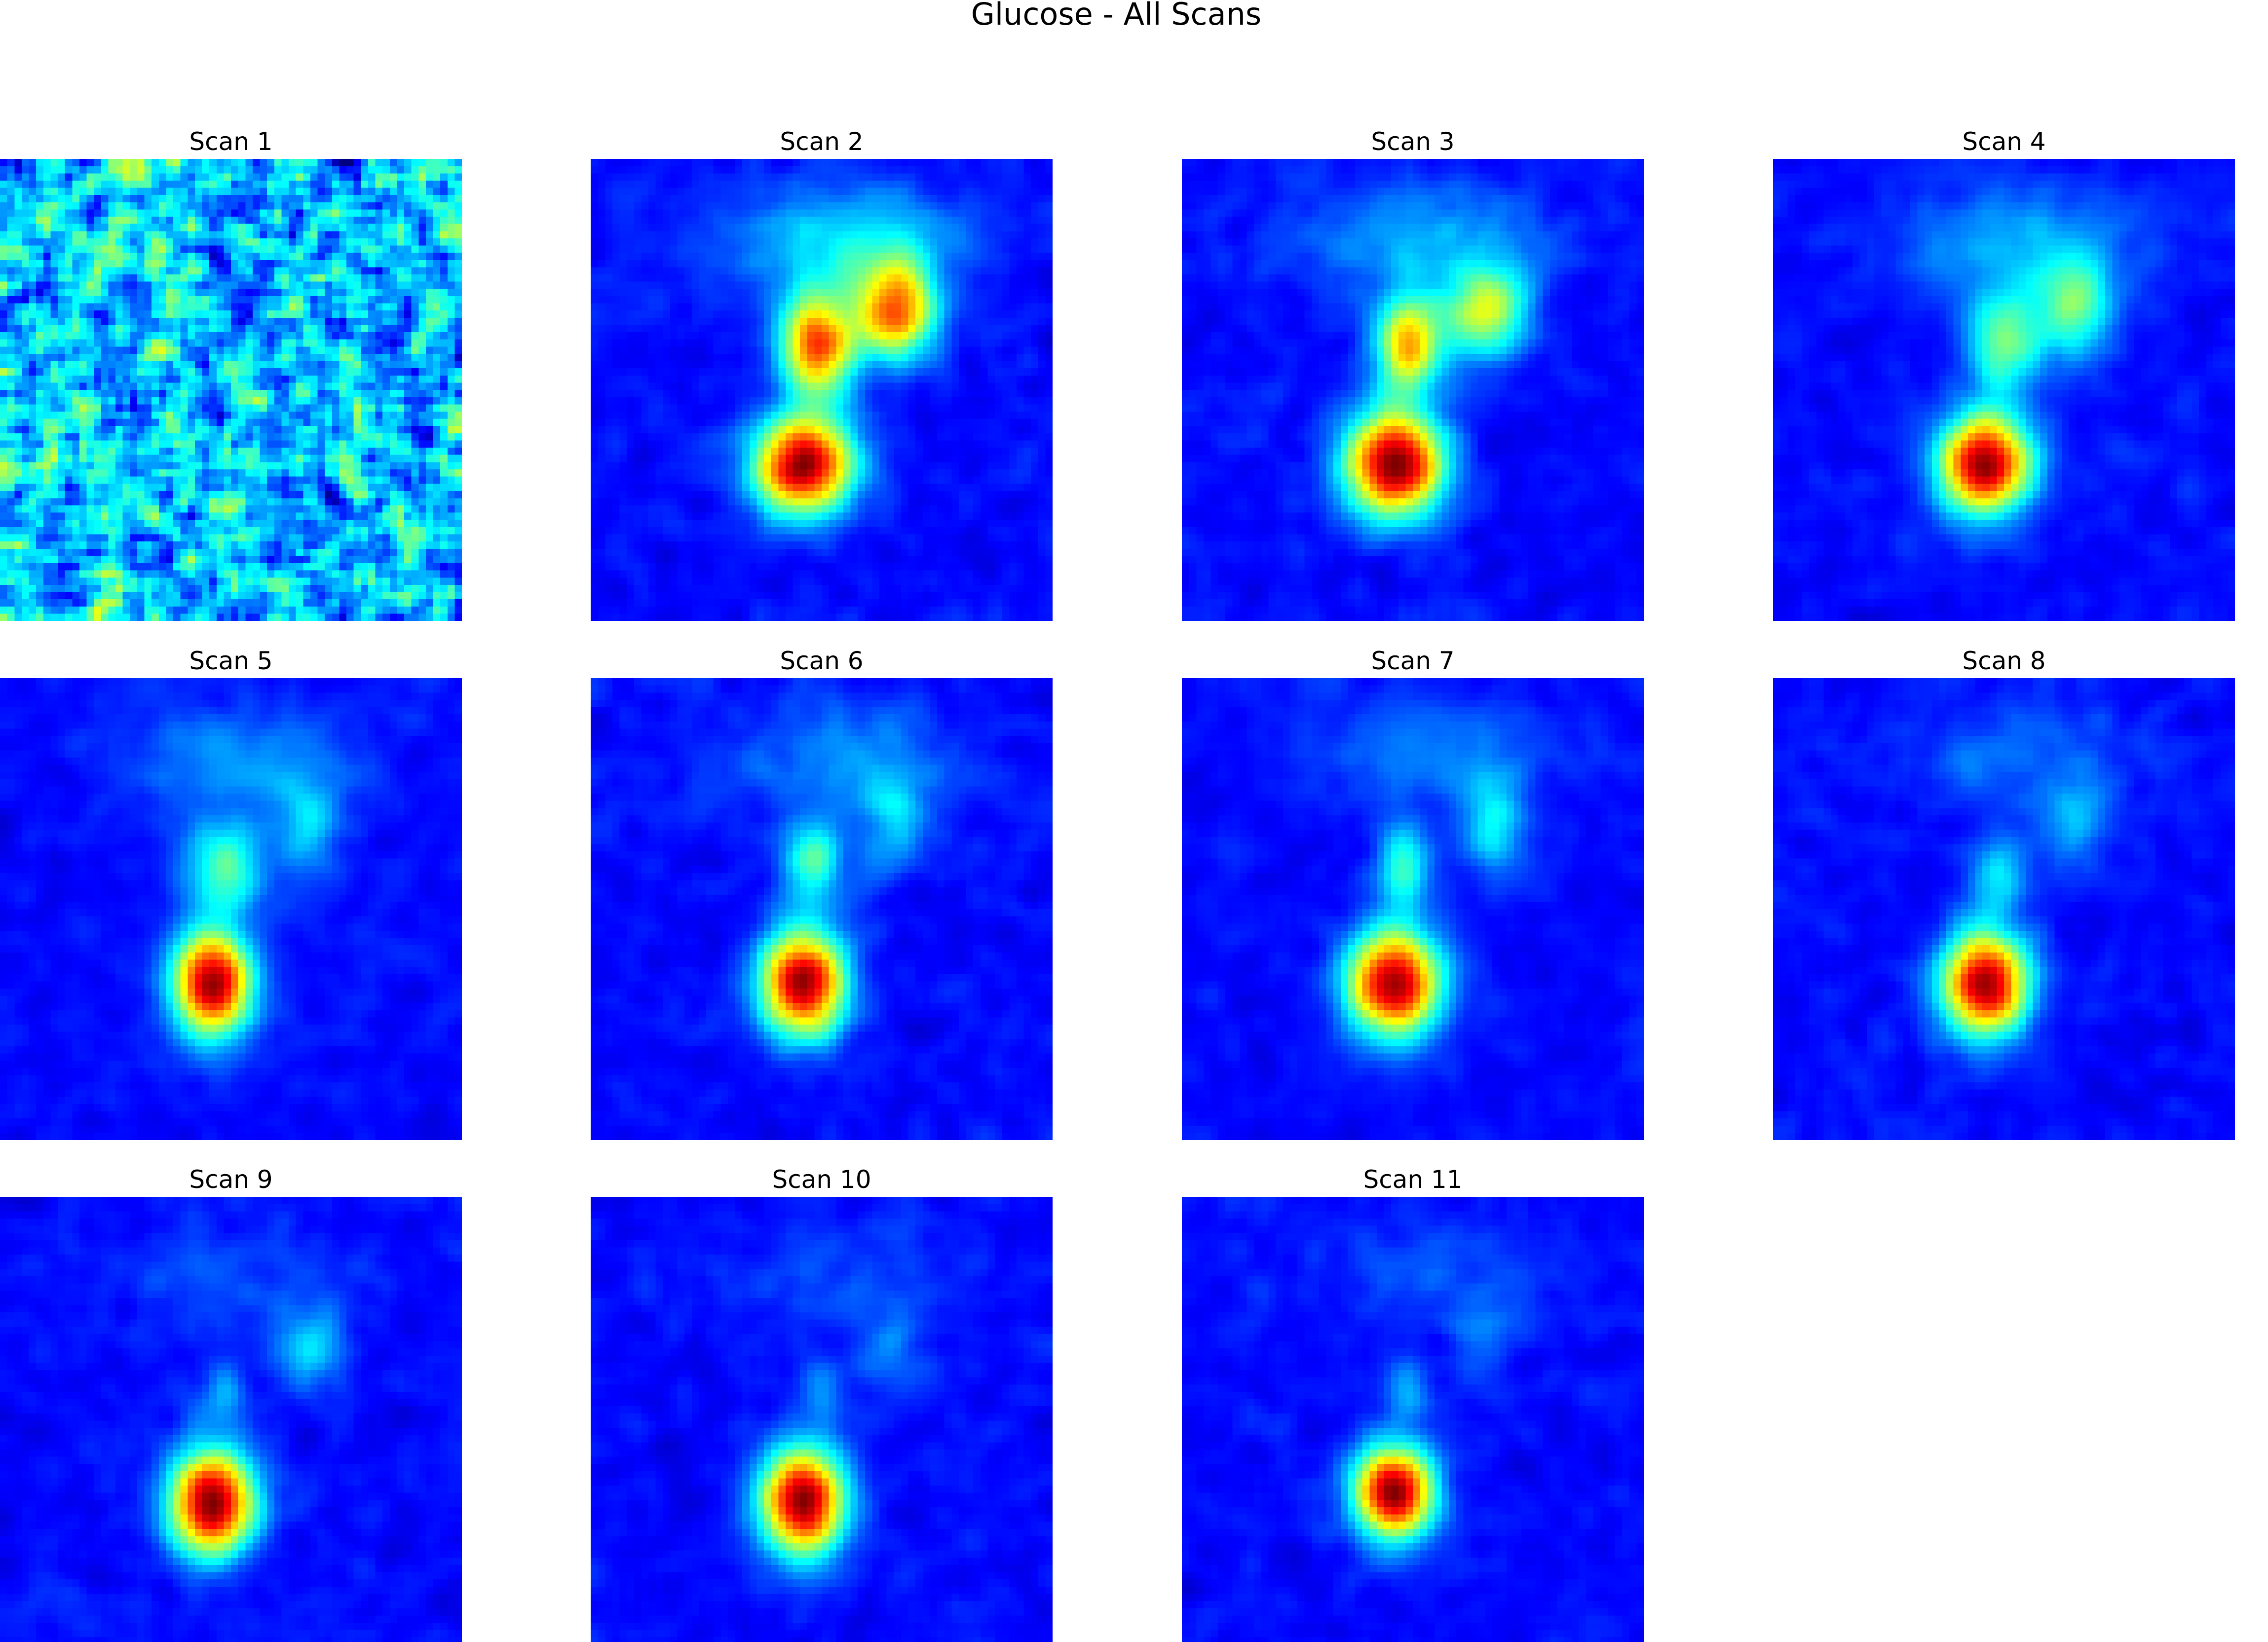  I want to click on scan-panel-4: Scan 4, so click(2004, 374).